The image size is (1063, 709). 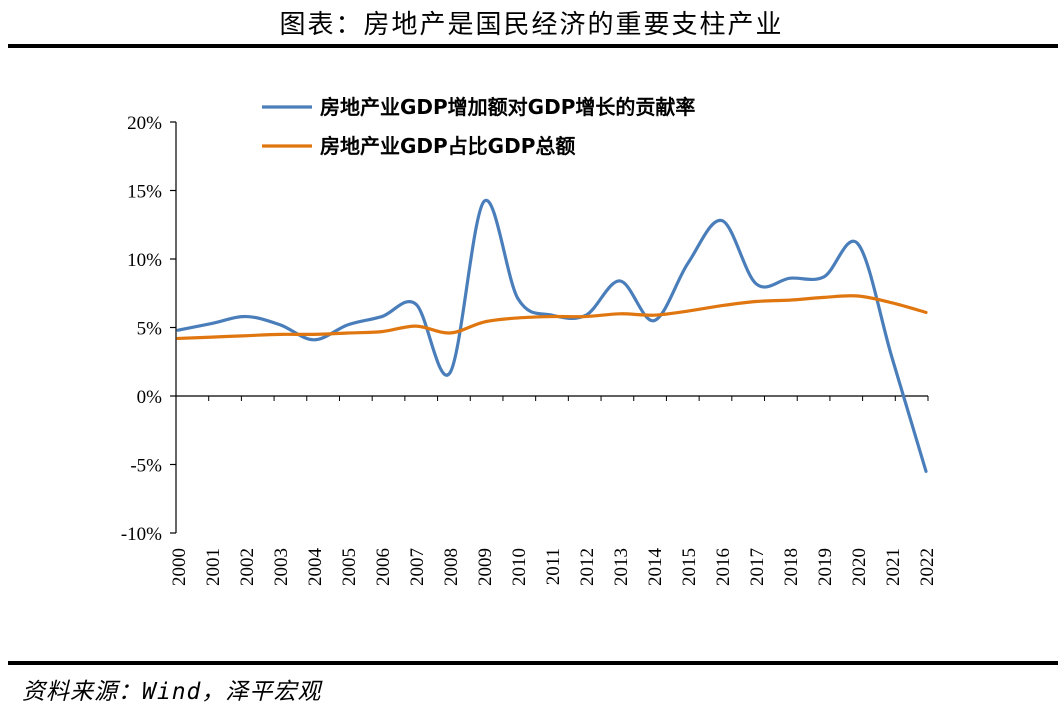 What do you see at coordinates (689, 567) in the screenshot?
I see `x-tick-label: 2015` at bounding box center [689, 567].